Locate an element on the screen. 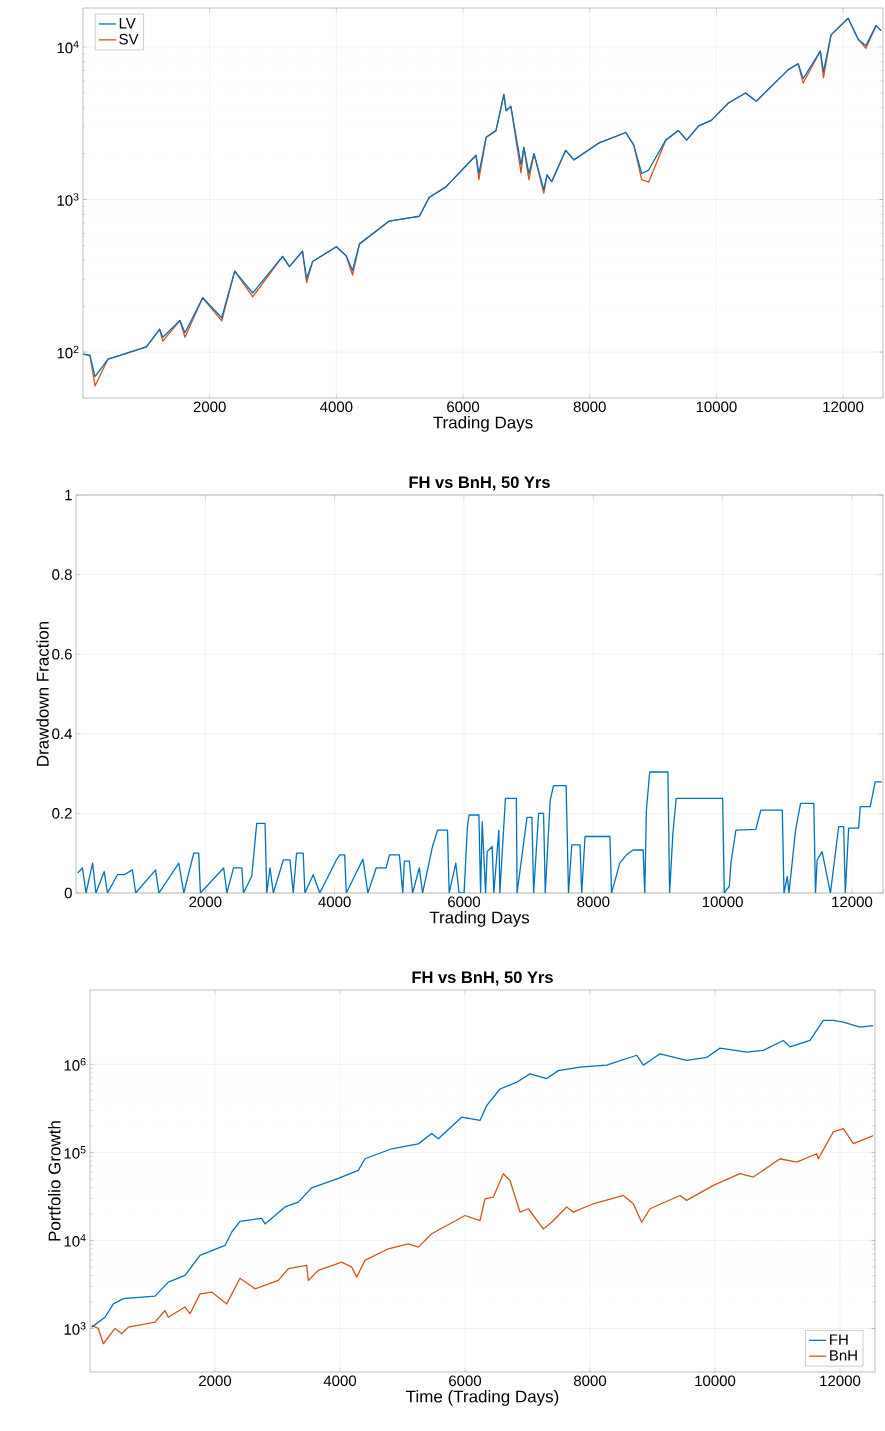  y-tick-label: 0.8 is located at coordinates (62, 574).